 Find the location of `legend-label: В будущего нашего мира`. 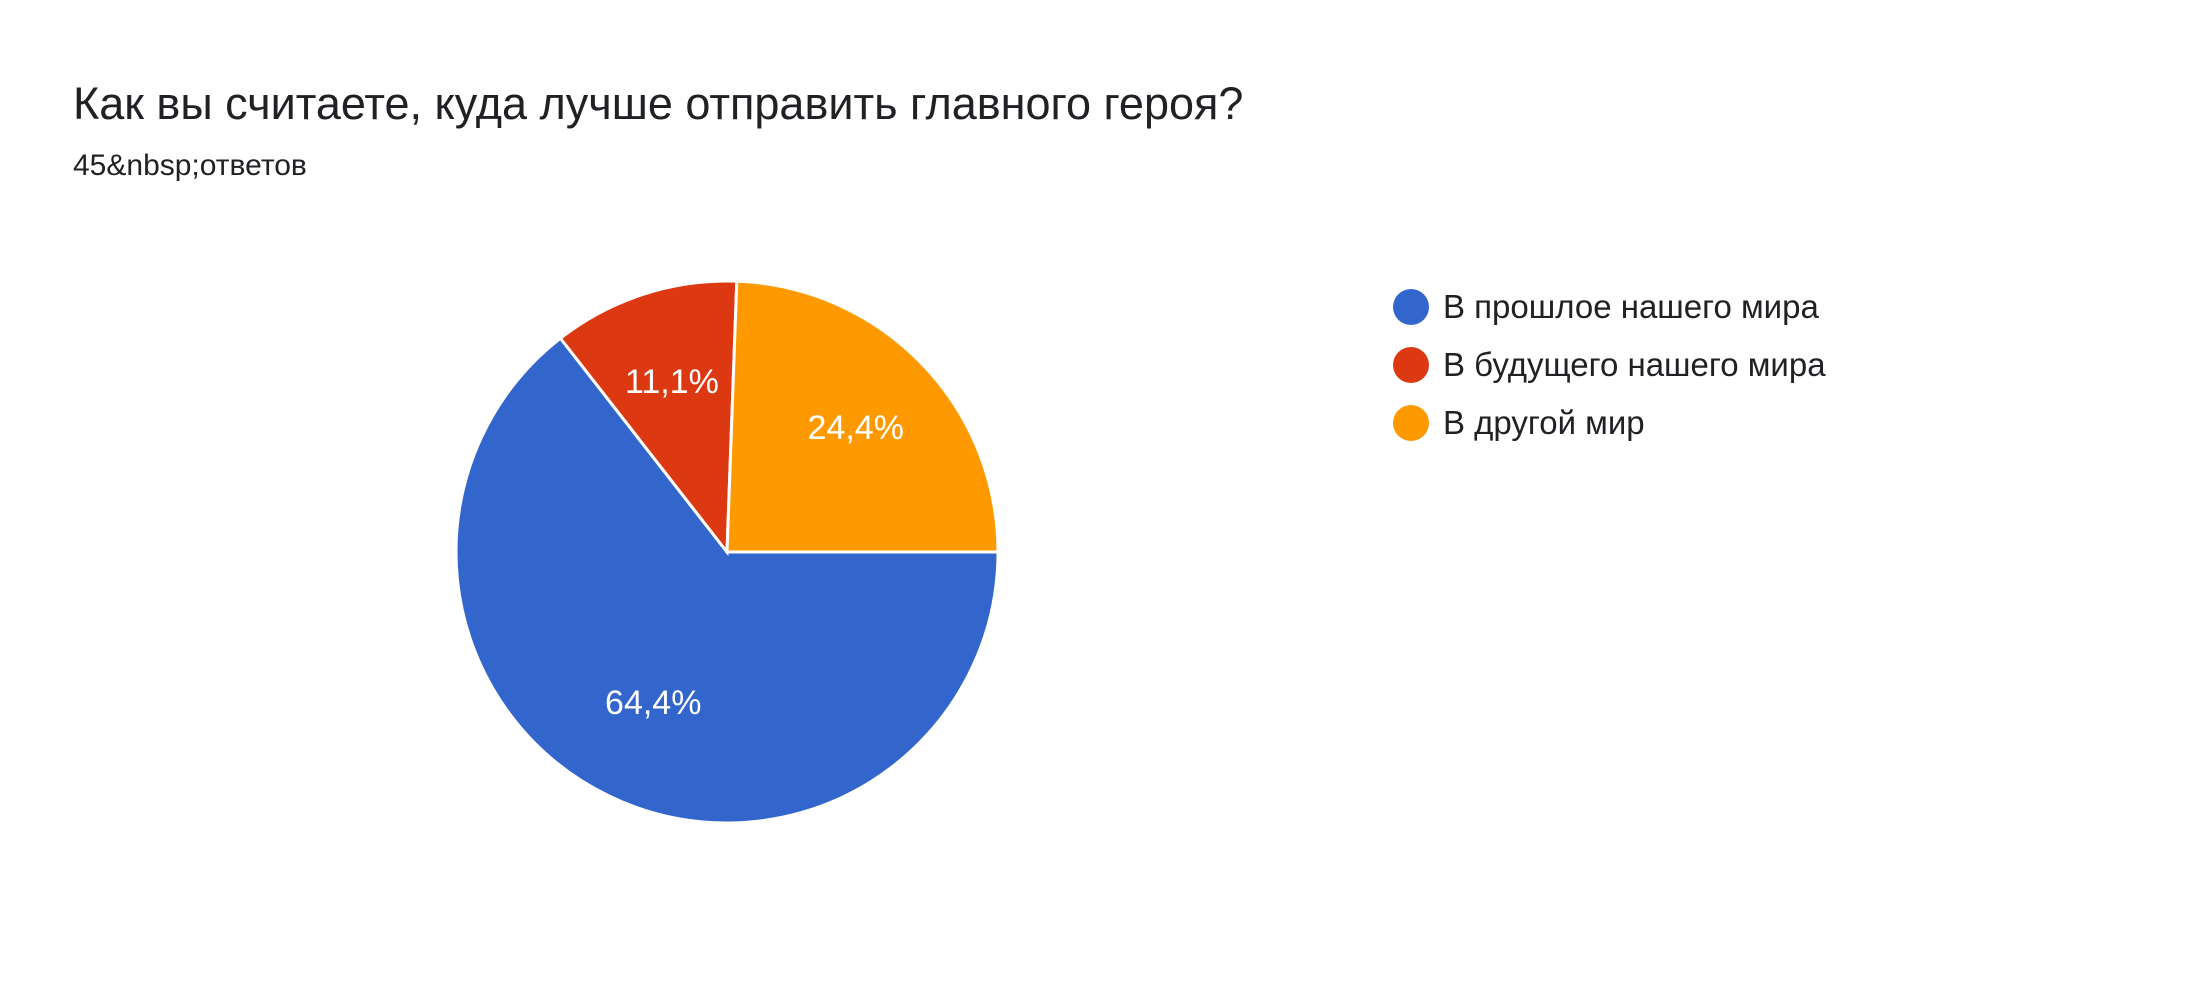

legend-label: В будущего нашего мира is located at coordinates (1634, 364).